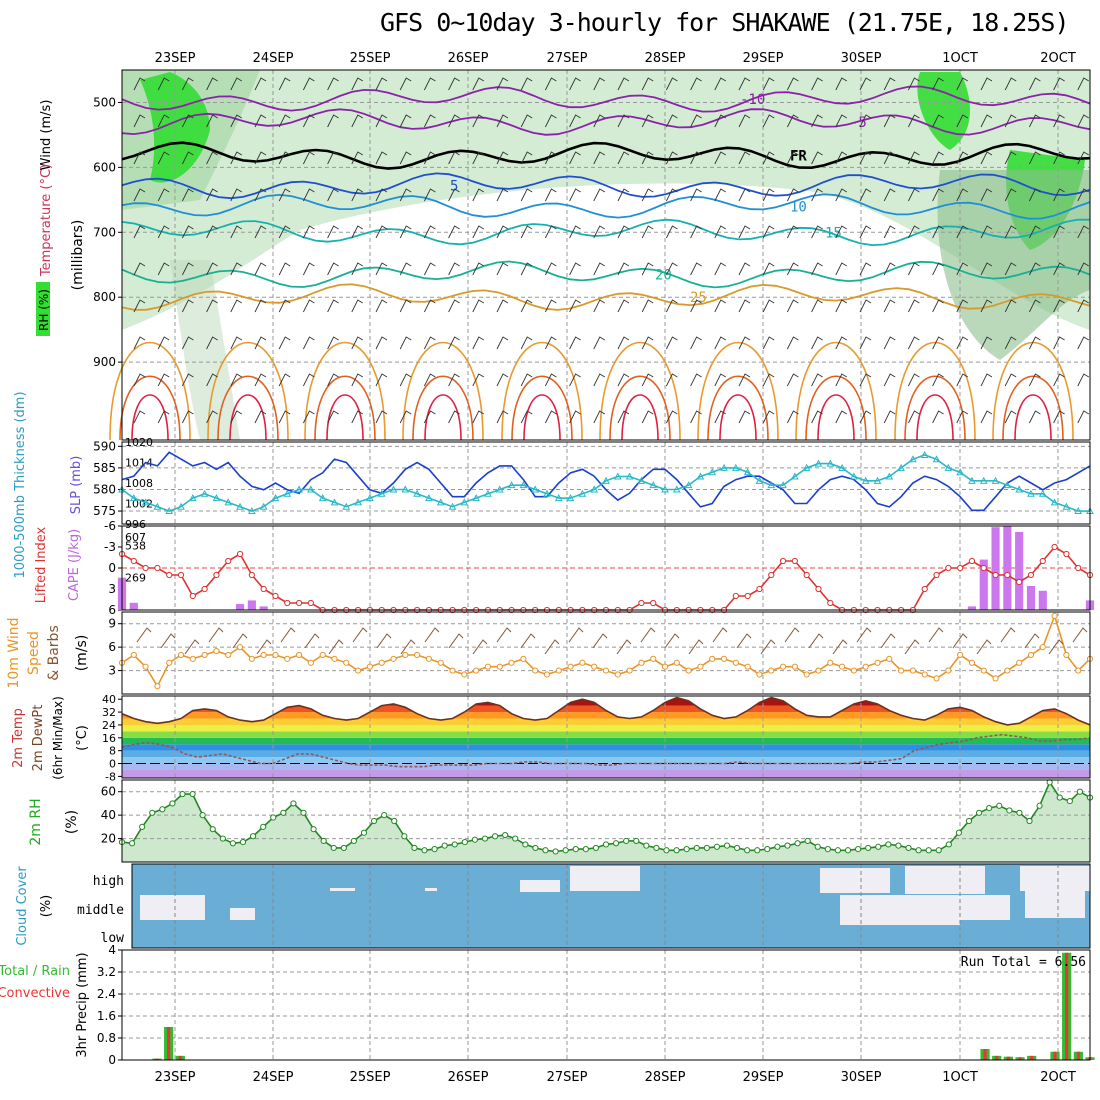 The height and width of the screenshot is (1100, 1100). Describe the element at coordinates (109, 725) in the screenshot. I see `tick-label: 24` at that location.